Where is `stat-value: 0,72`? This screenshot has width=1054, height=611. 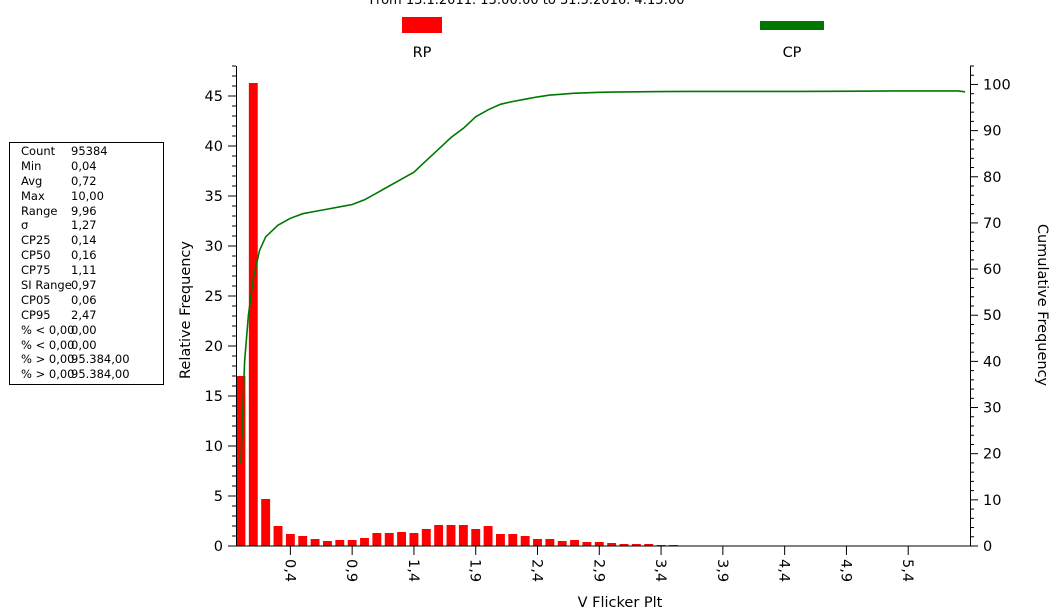 stat-value: 0,72 is located at coordinates (84, 180).